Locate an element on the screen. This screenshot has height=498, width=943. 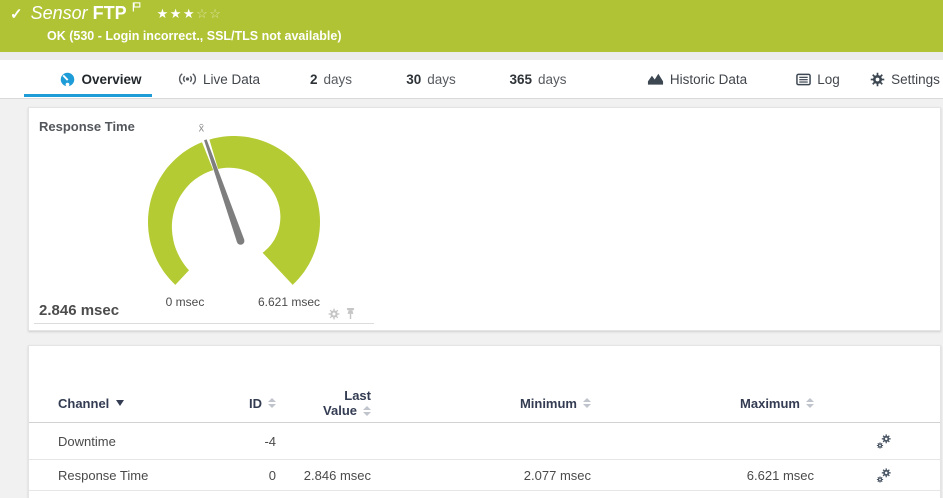
priority-stars: ★★★☆☆ is located at coordinates (190, 14).